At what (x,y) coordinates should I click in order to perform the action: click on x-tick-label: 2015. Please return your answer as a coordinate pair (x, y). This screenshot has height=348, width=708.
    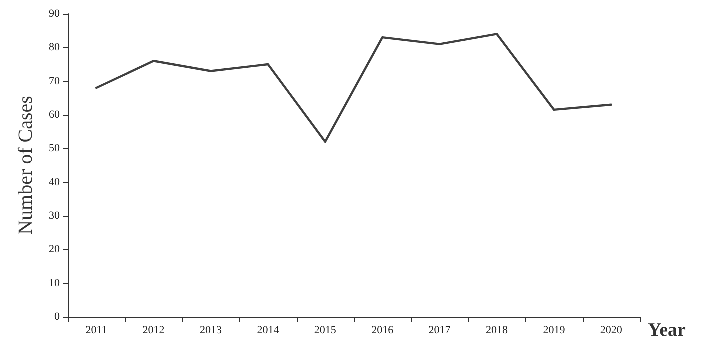
    Looking at the image, I should click on (325, 330).